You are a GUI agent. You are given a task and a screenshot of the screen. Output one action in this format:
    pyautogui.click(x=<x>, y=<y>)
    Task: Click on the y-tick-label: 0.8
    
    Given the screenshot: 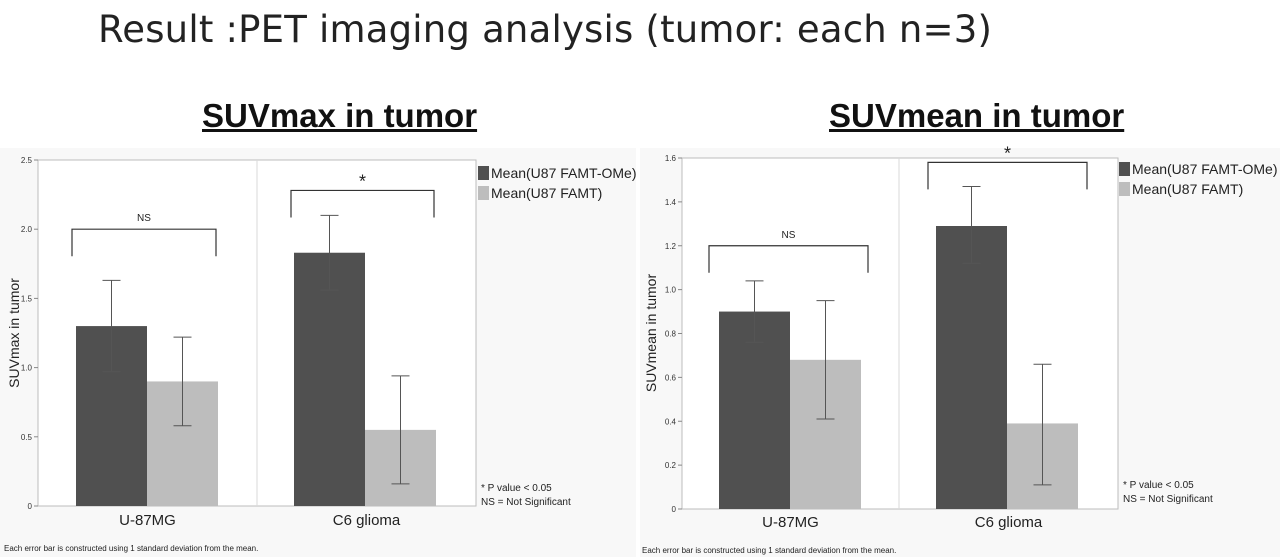 What is the action you would take?
    pyautogui.click(x=671, y=334)
    